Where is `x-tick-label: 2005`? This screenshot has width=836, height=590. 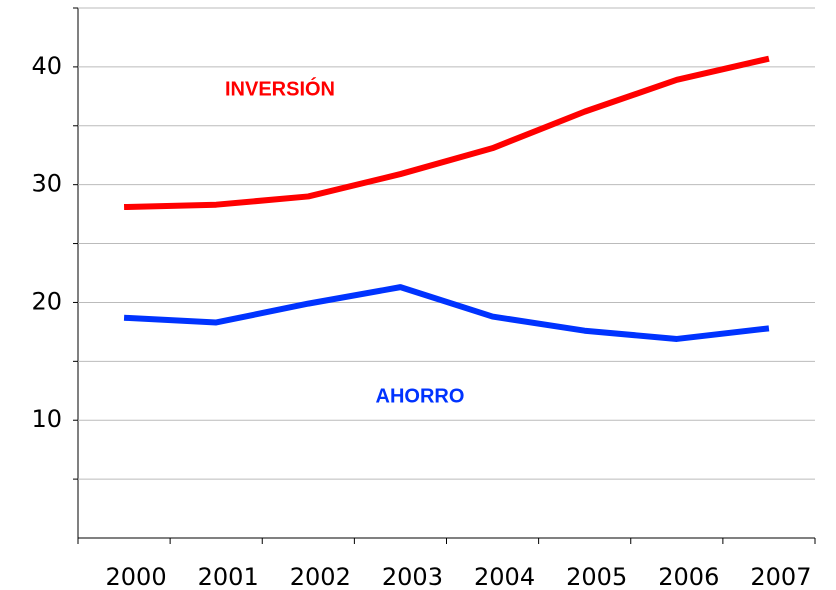 x-tick-label: 2005 is located at coordinates (596, 576).